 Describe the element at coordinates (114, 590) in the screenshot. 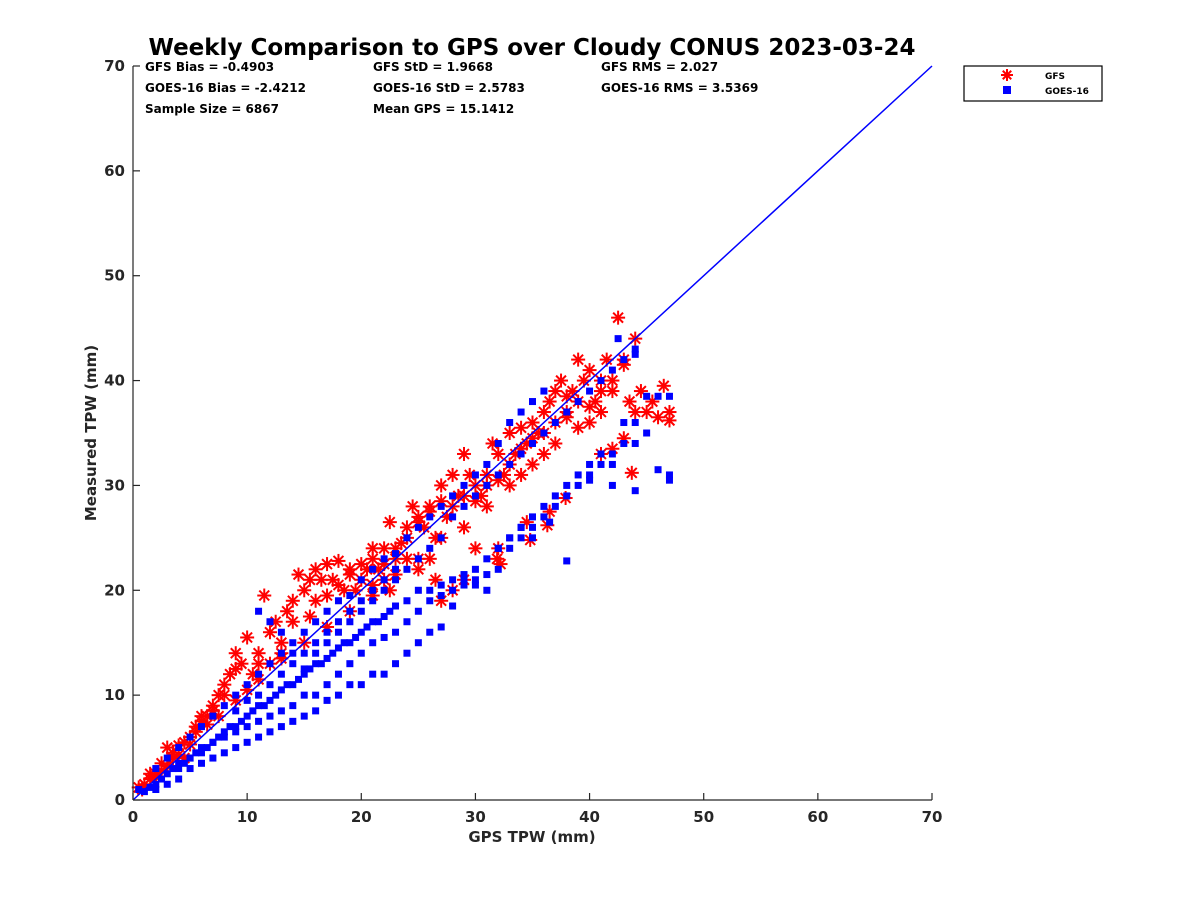

I see `y-tick-label-2: 20` at that location.